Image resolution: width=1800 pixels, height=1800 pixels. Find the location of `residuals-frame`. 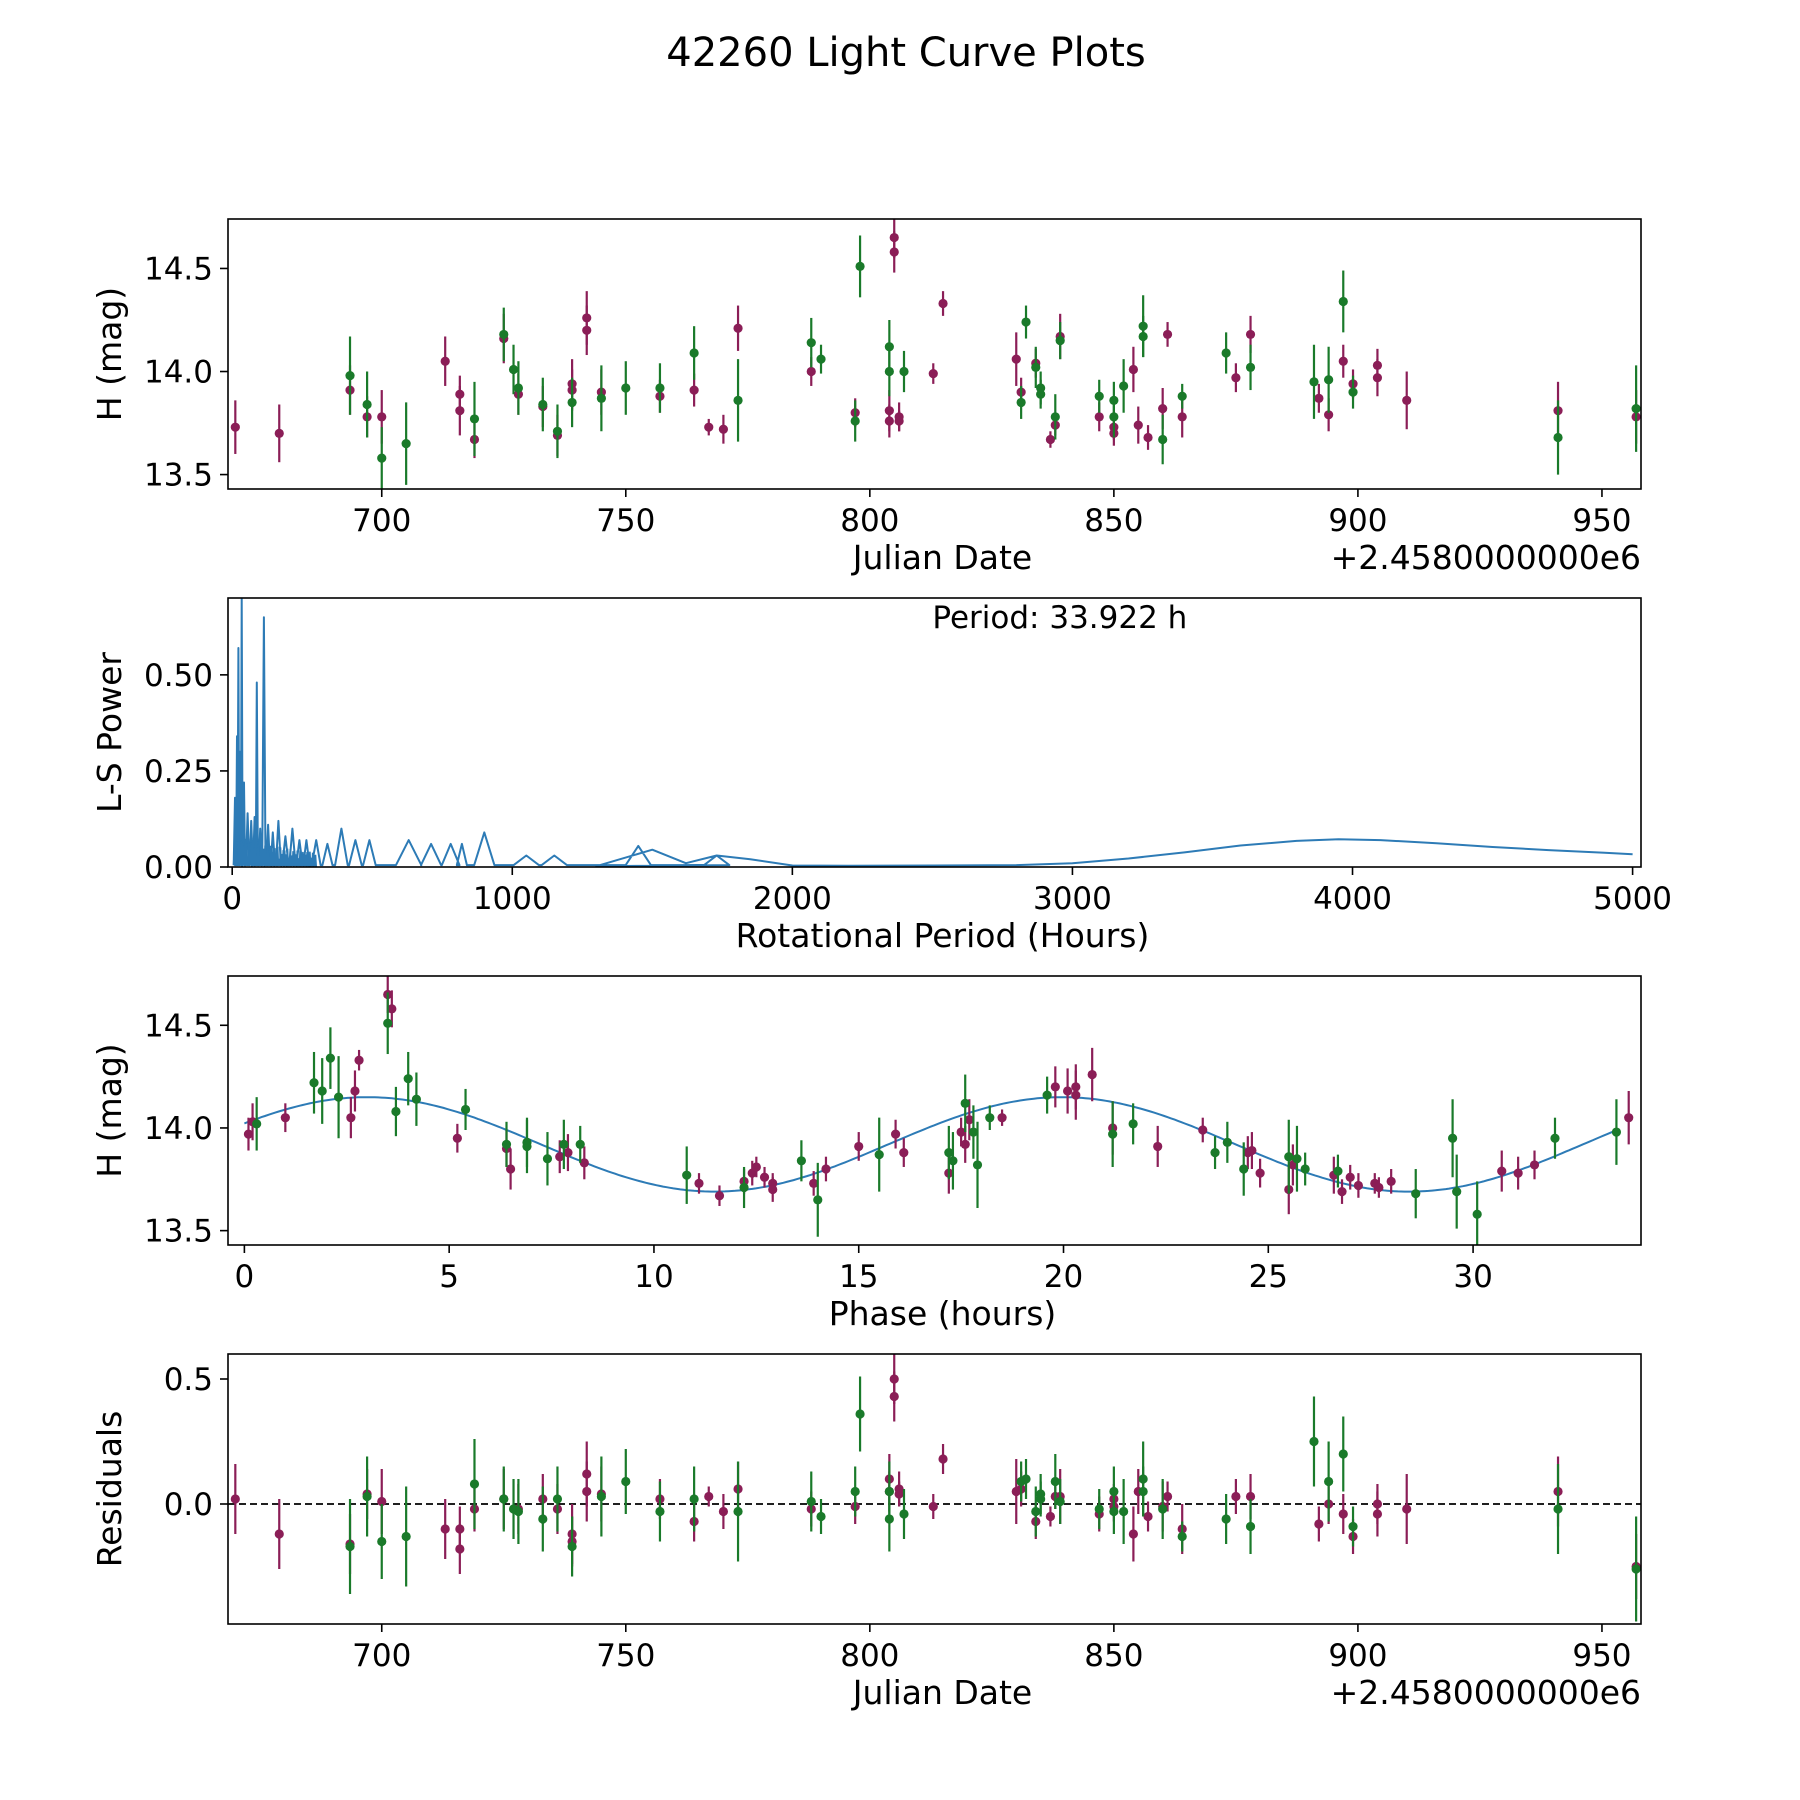

residuals-frame is located at coordinates (934, 1489).